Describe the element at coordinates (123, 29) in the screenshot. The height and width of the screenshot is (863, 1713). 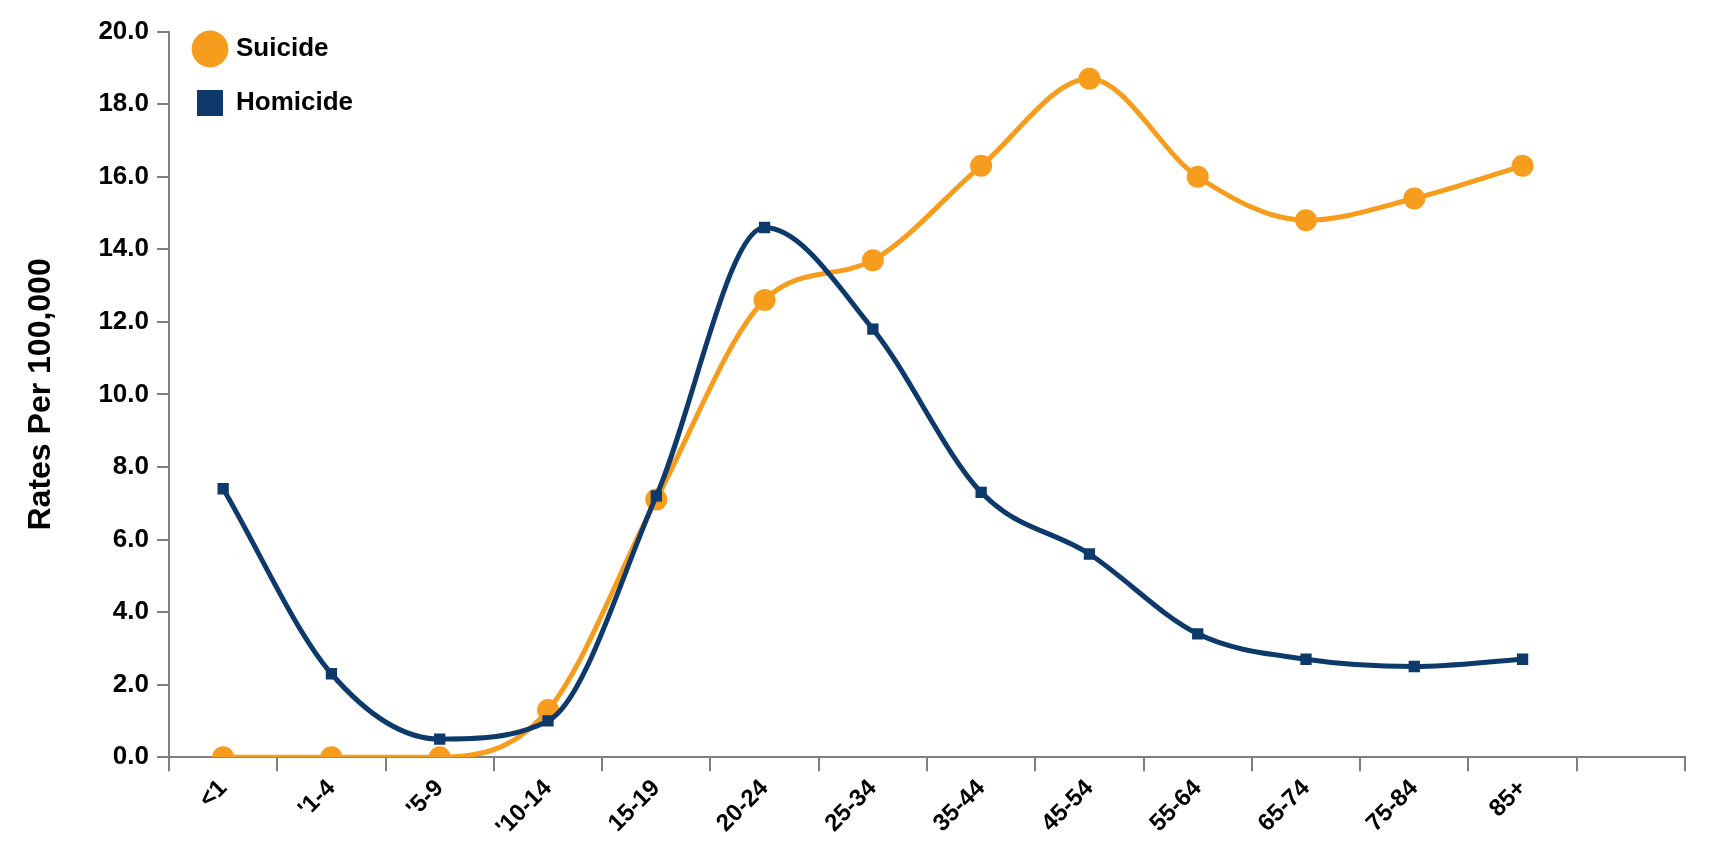
I see `y-tick-label: 20.0` at that location.